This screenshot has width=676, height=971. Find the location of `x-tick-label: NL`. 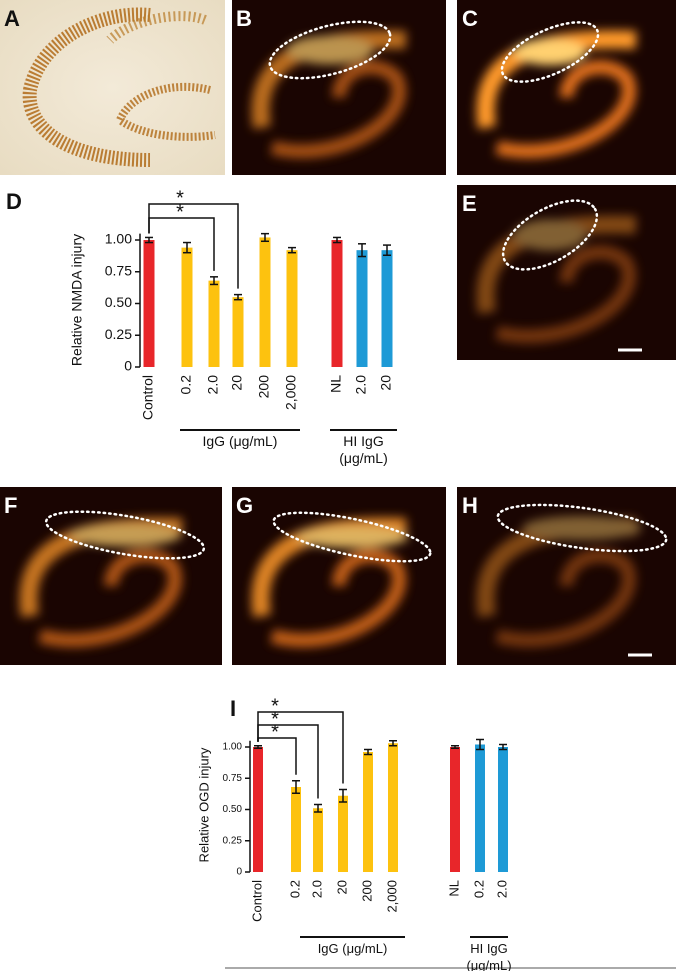

x-tick-label: NL is located at coordinates (336, 384).